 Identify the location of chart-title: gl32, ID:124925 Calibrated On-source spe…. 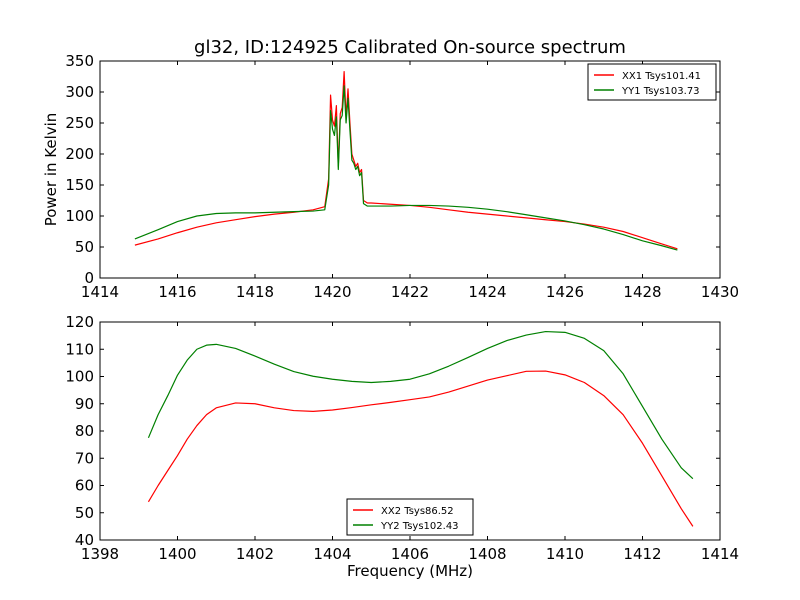
(410, 47).